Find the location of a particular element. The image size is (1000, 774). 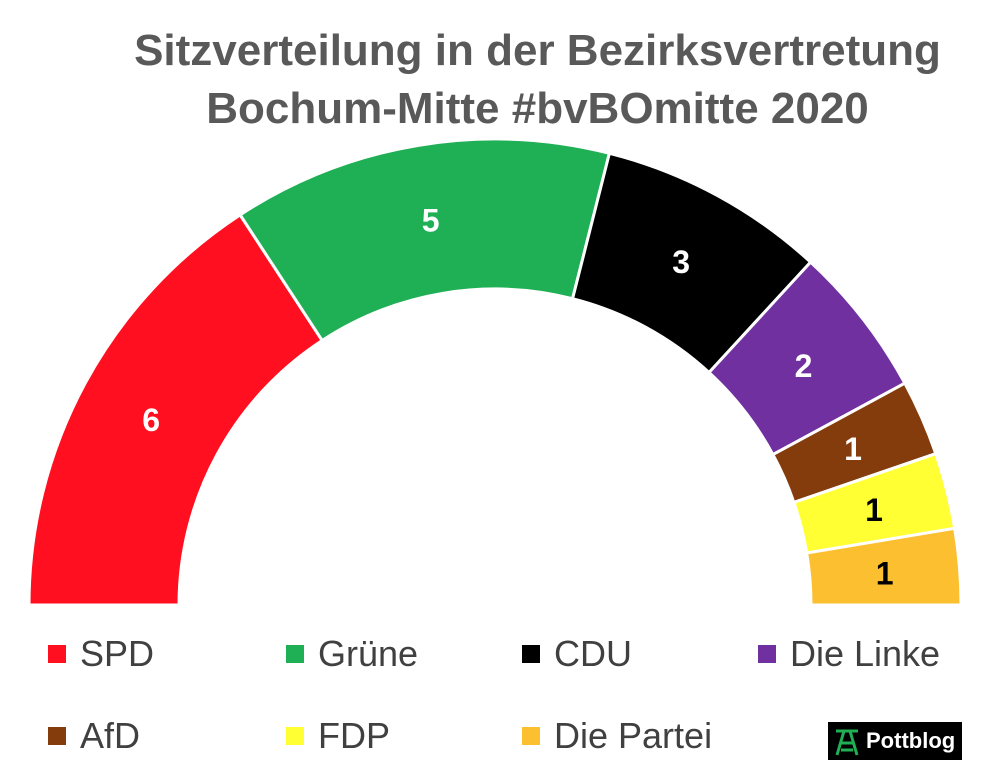

legend-item-cdu: CDU is located at coordinates (577, 653).